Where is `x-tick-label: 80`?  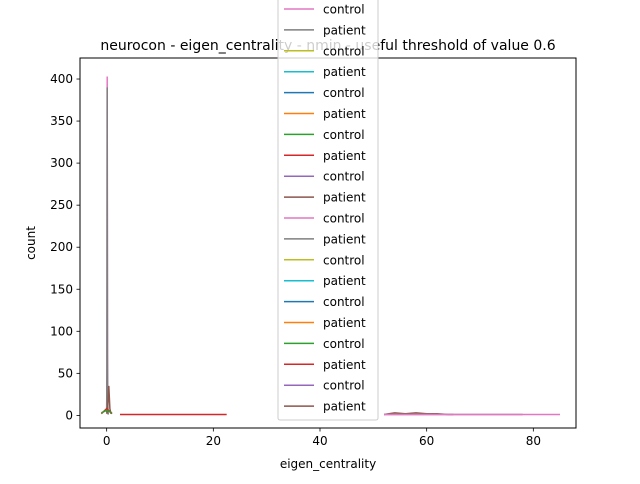 x-tick-label: 80 is located at coordinates (533, 441).